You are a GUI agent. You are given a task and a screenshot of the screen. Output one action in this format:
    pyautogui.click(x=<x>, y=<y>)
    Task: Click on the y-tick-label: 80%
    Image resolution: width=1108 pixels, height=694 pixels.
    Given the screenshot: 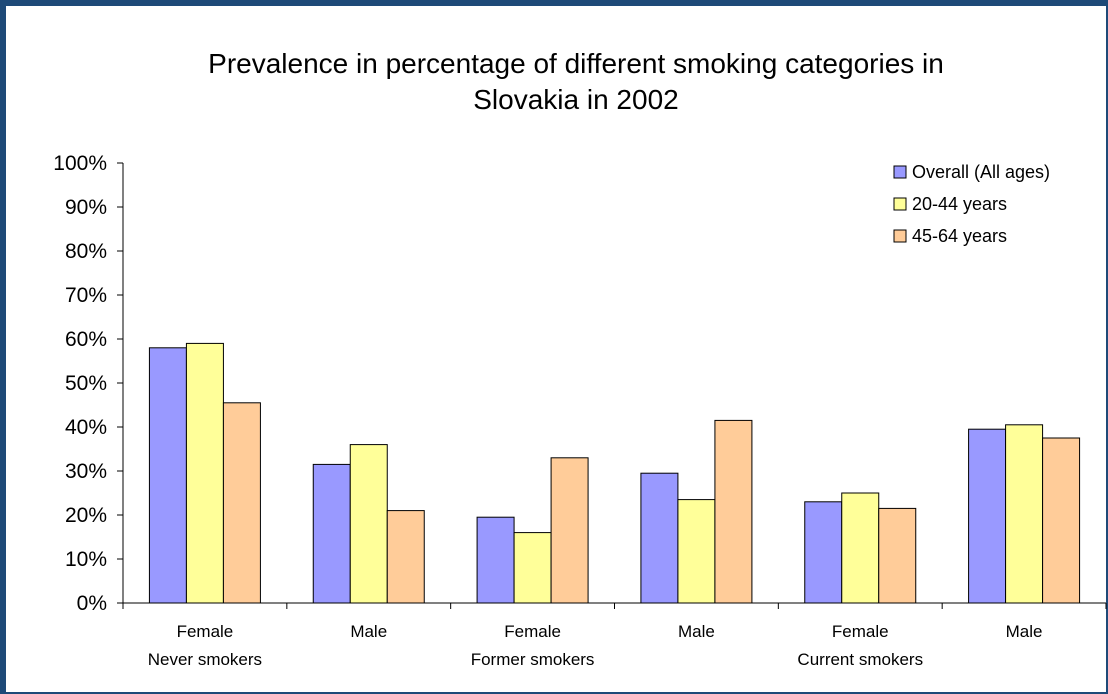 What is the action you would take?
    pyautogui.click(x=86, y=251)
    